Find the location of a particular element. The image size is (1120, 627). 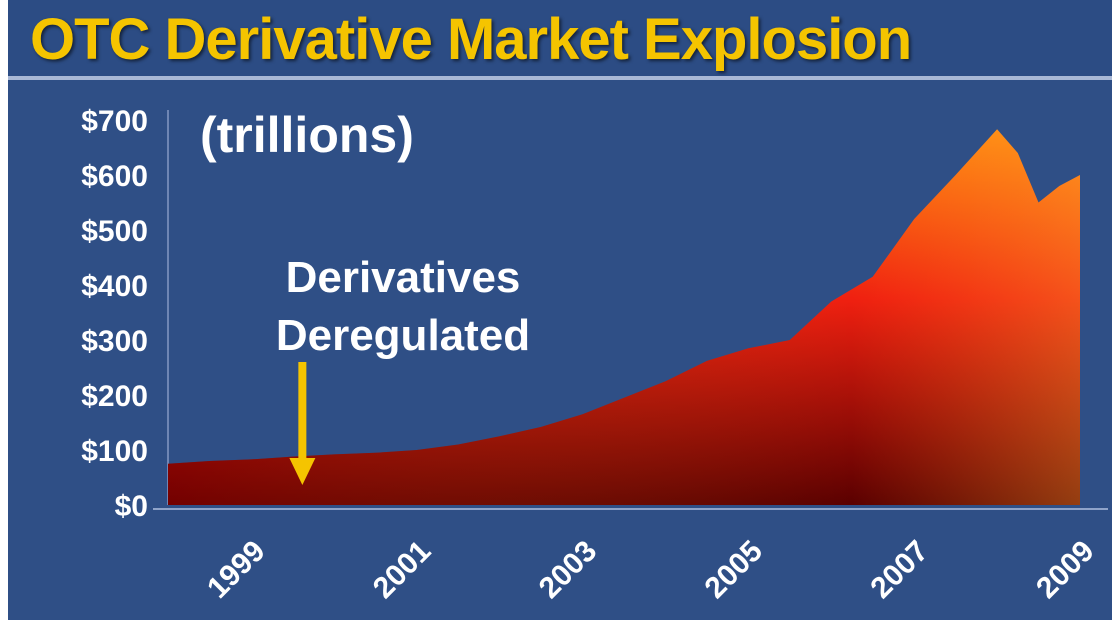

chart-title: OTC Derivative Market Explosion is located at coordinates (471, 39).